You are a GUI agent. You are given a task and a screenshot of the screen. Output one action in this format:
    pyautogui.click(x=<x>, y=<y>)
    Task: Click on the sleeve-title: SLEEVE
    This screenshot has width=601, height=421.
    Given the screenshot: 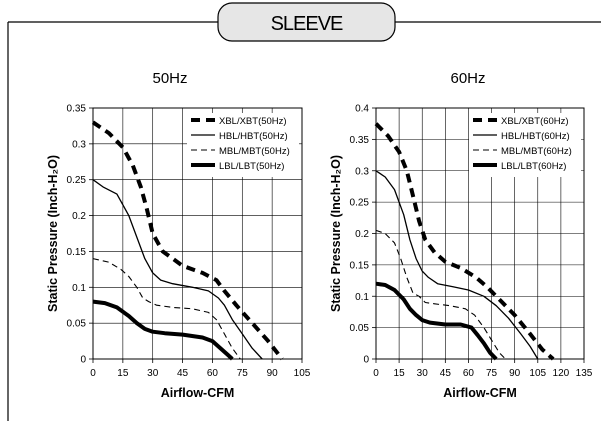 What is the action you would take?
    pyautogui.click(x=307, y=24)
    